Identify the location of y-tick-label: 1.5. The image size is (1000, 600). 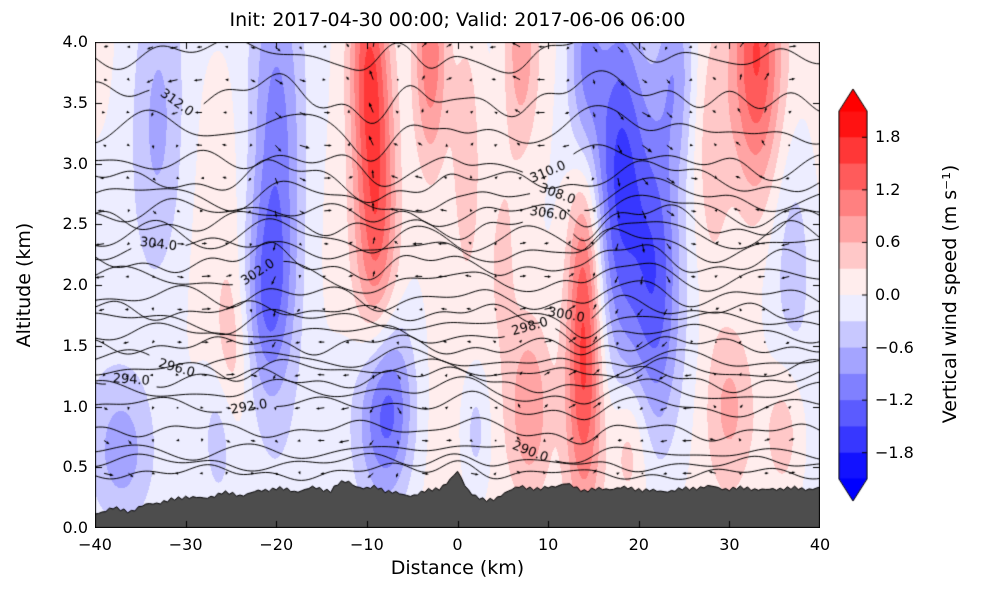
(75, 345).